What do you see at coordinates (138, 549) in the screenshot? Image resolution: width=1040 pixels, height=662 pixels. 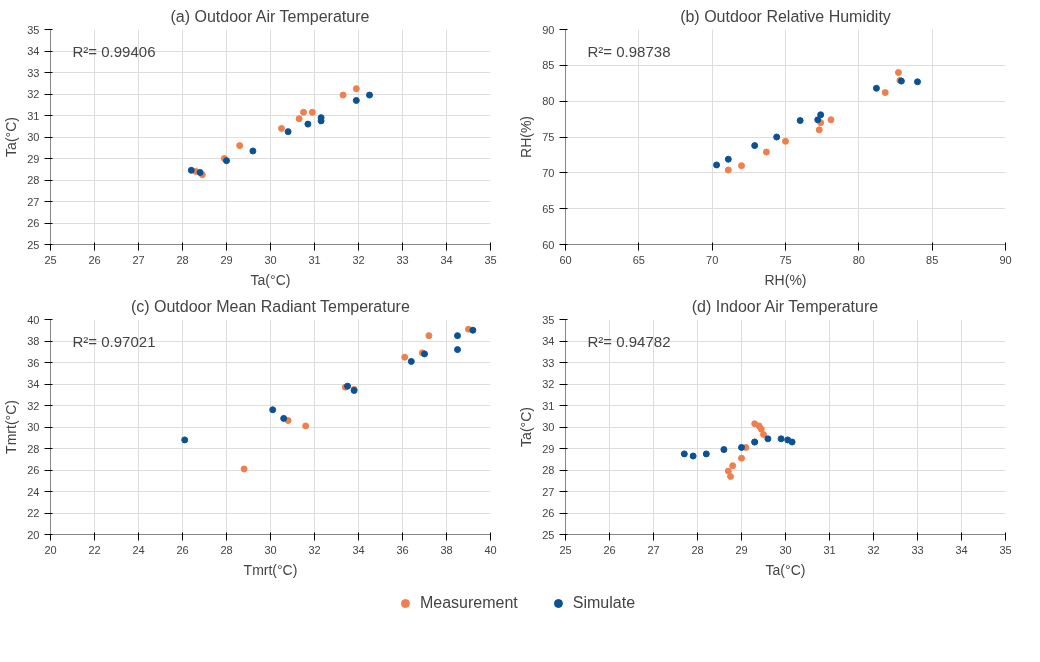 I see `x-tick-label: 24` at bounding box center [138, 549].